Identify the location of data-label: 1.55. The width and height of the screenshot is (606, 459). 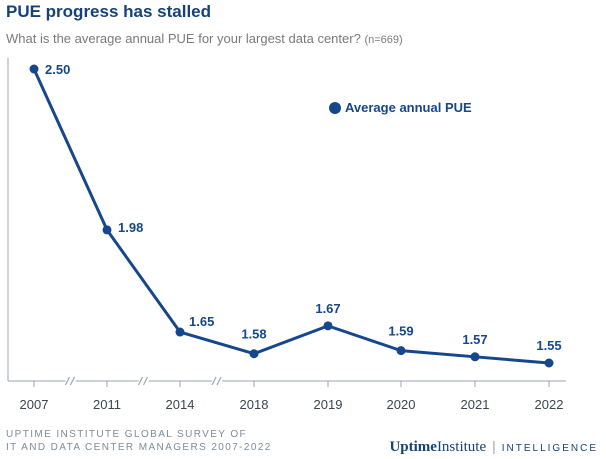
(548, 345).